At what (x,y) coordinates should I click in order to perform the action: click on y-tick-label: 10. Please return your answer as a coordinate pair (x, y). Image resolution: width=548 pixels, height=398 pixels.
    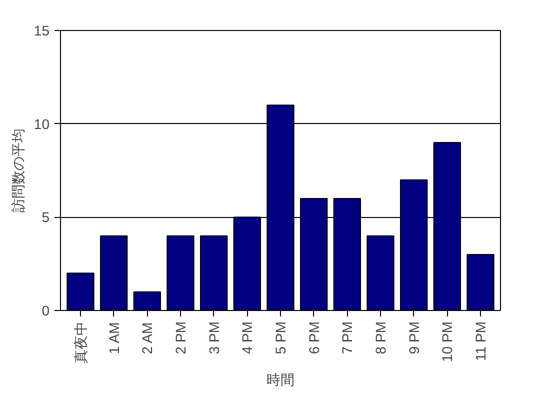
    Looking at the image, I should click on (42, 124).